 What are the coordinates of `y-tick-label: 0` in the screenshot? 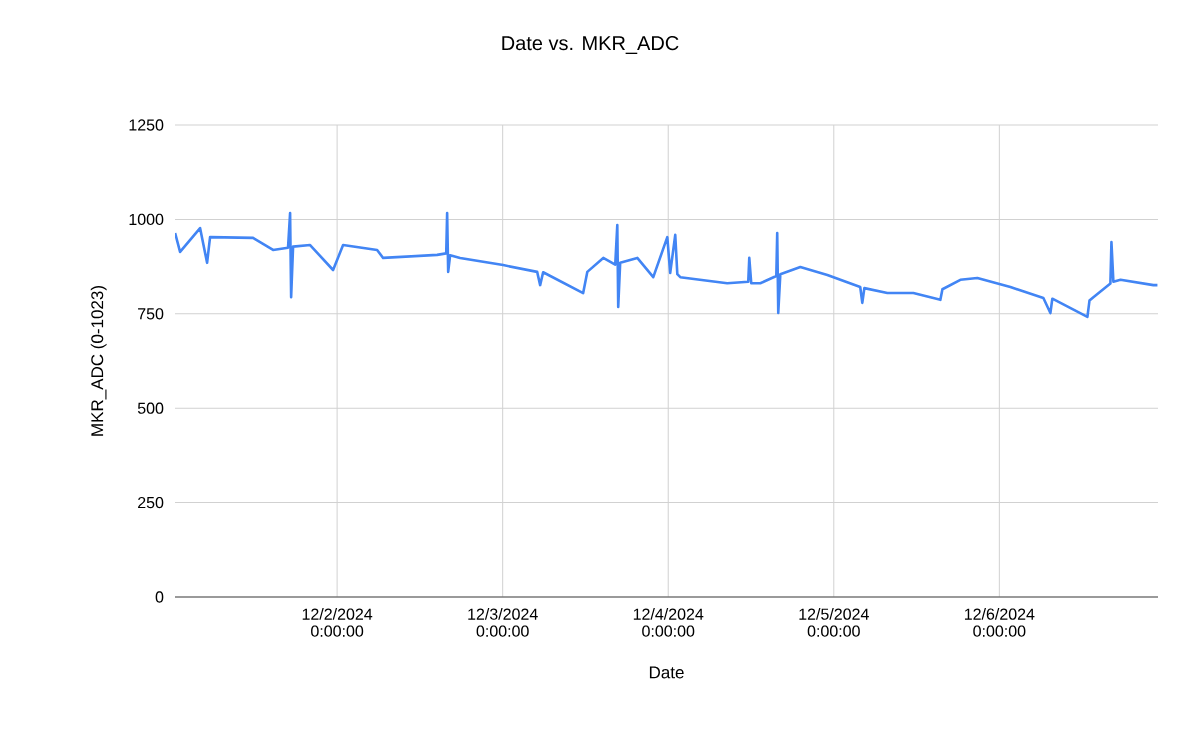 It's located at (159, 597).